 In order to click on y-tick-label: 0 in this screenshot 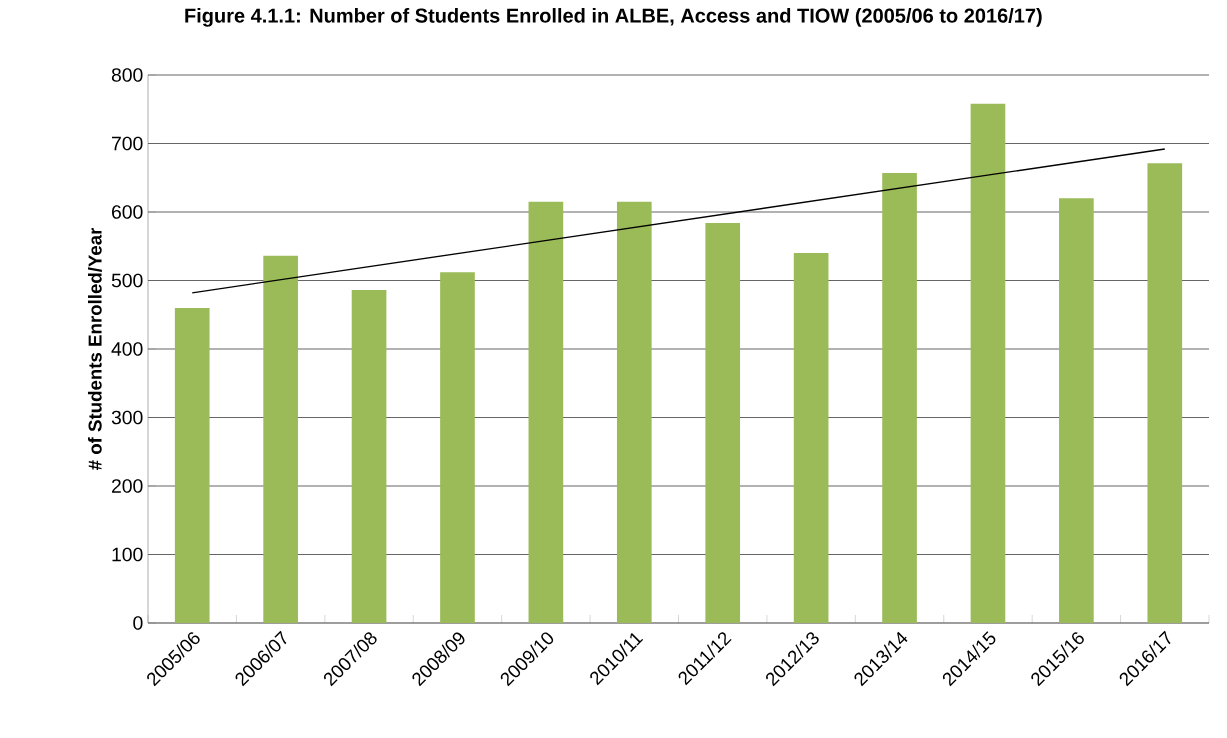, I will do `click(138, 623)`.